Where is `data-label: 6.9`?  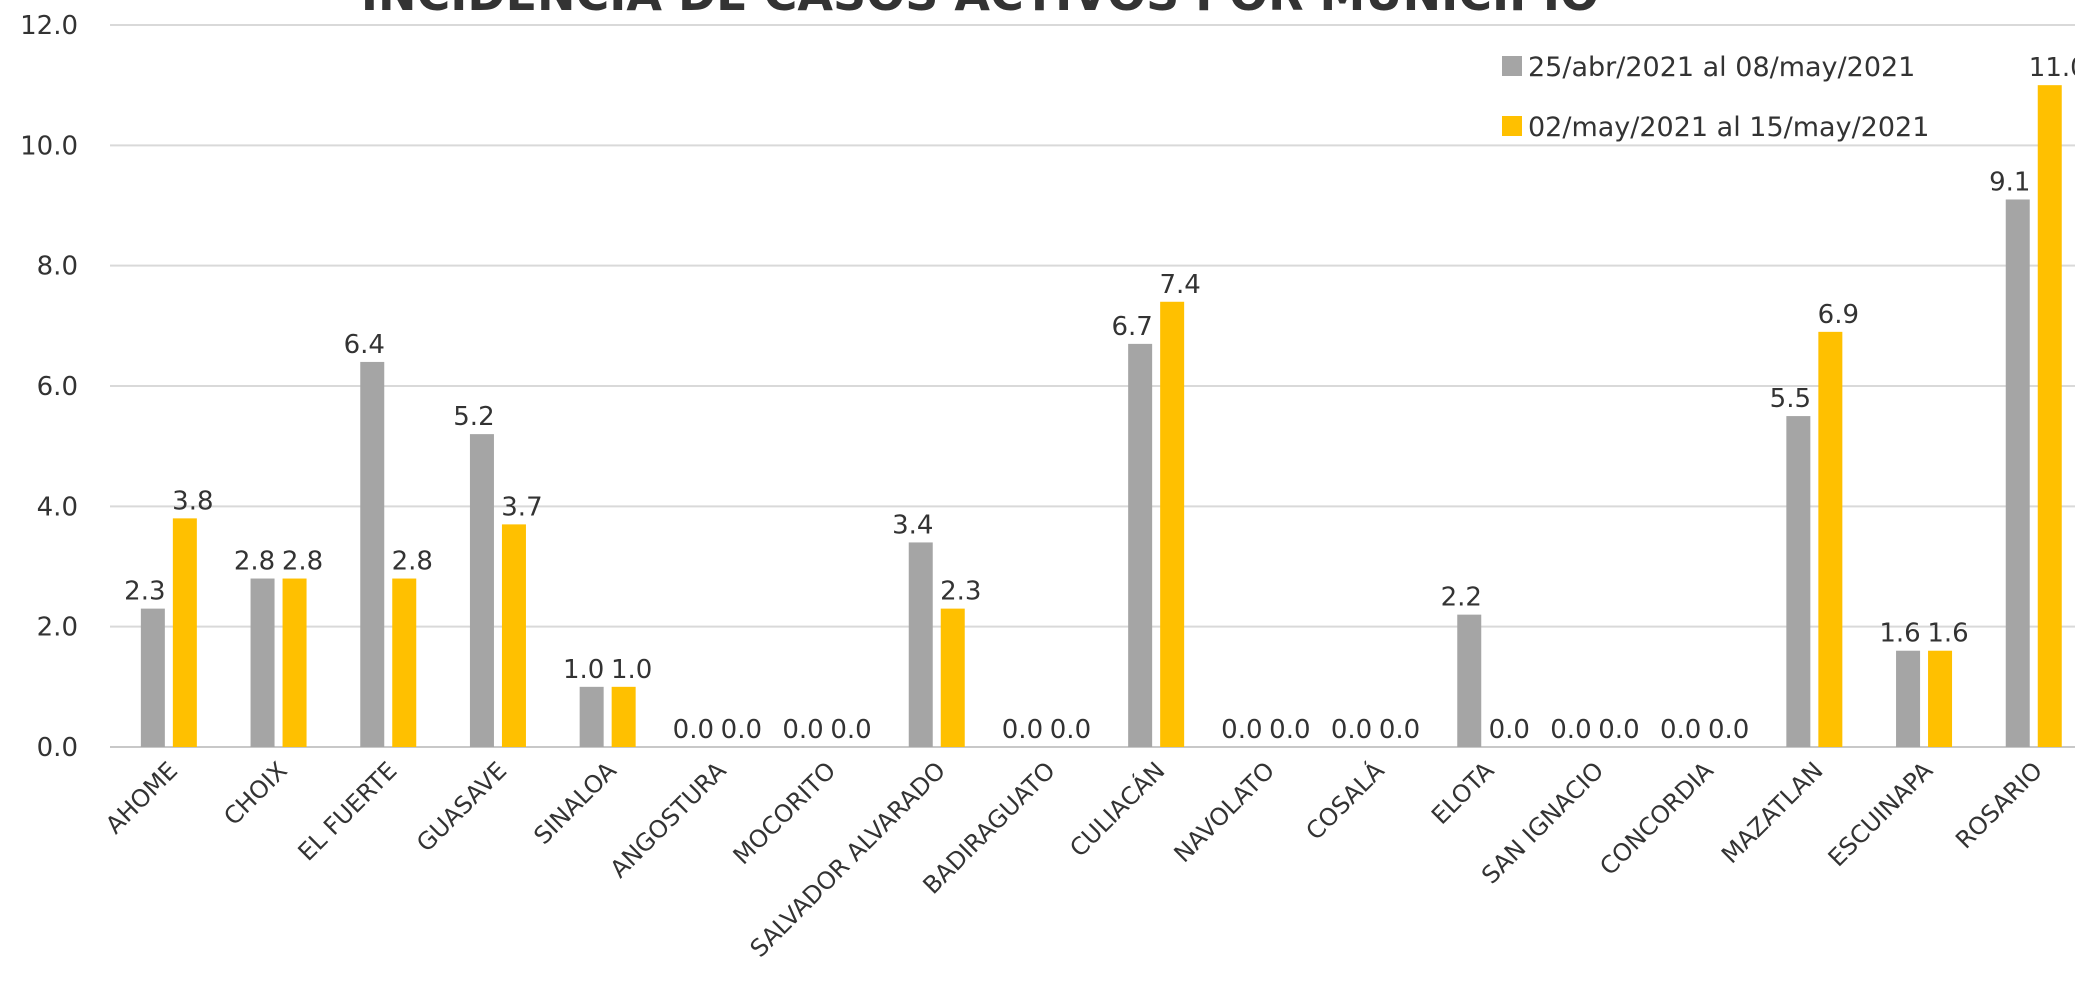
data-label: 6.9 is located at coordinates (1838, 315).